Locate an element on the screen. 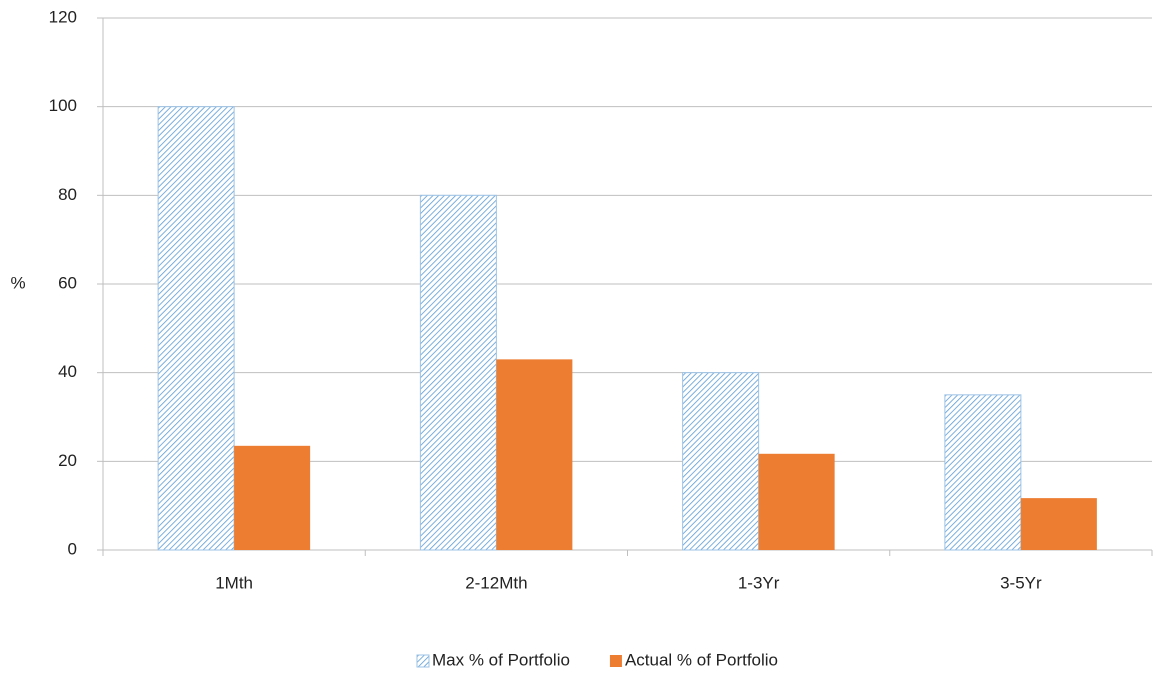 The image size is (1153, 688). legend: Max % of Portfolio Actual % of Portfolio is located at coordinates (597, 659).